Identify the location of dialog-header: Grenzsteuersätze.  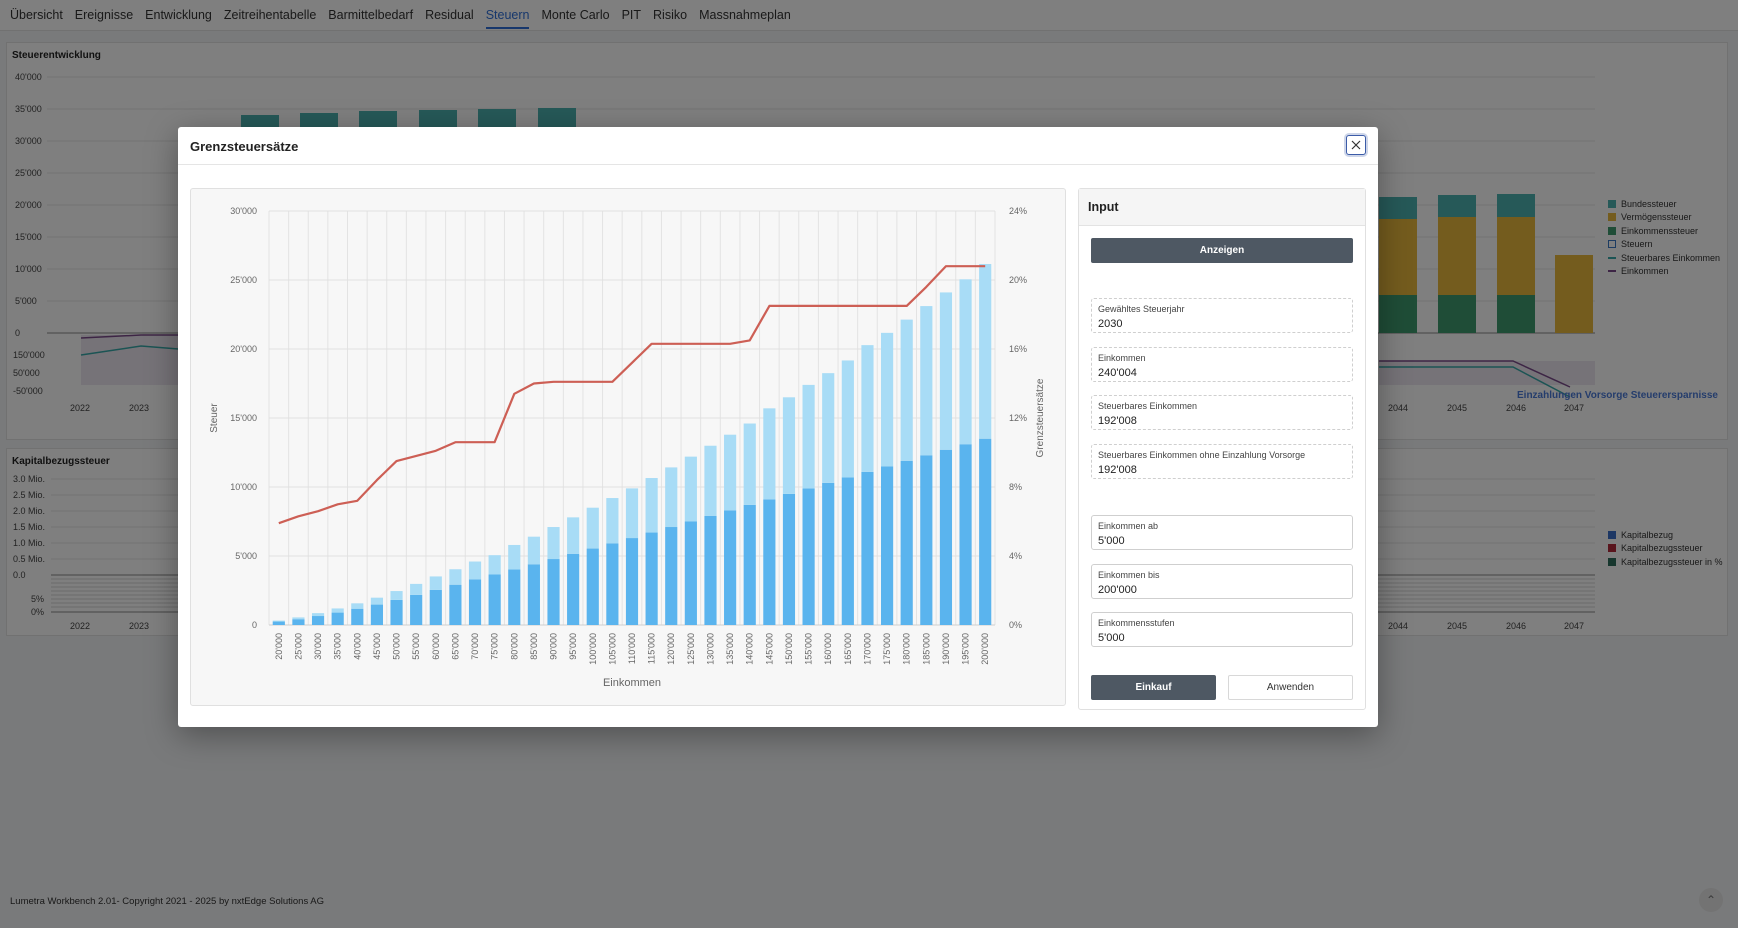
(778, 146).